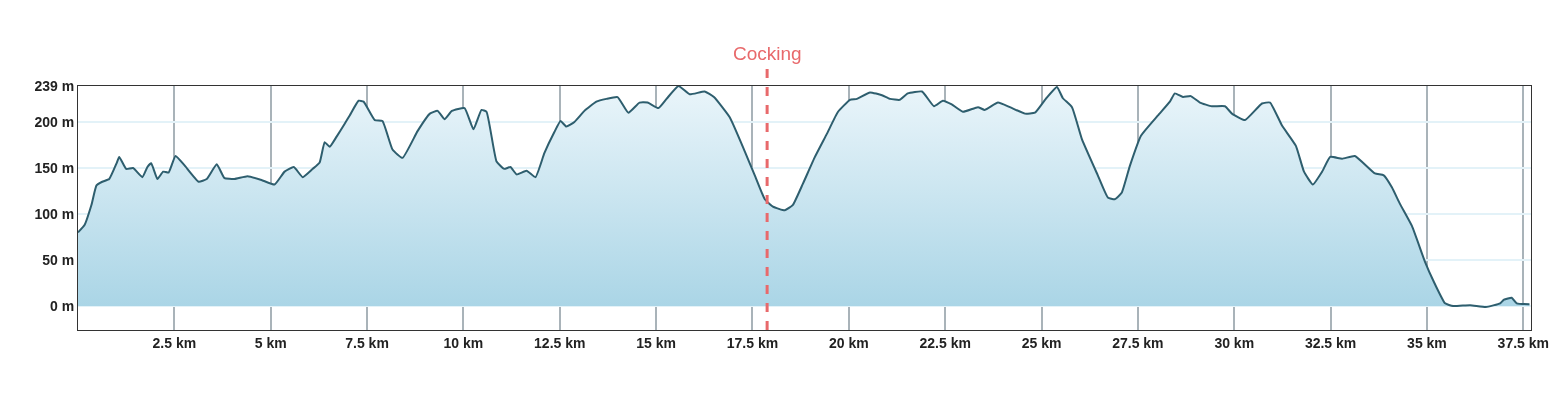 The width and height of the screenshot is (1564, 403). I want to click on x-tick-label: 17.5 km, so click(752, 342).